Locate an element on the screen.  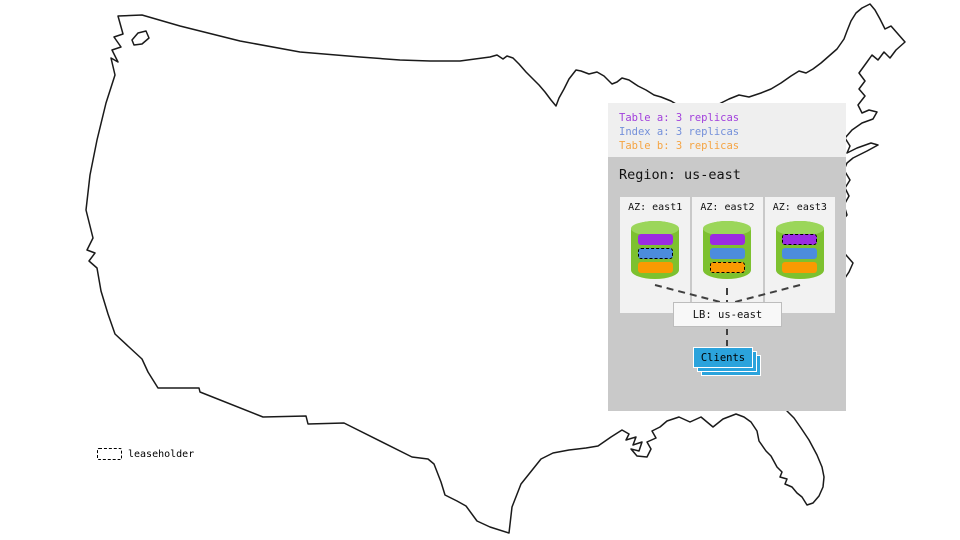
az-east2-label: AZ: east2 is located at coordinates (727, 207).